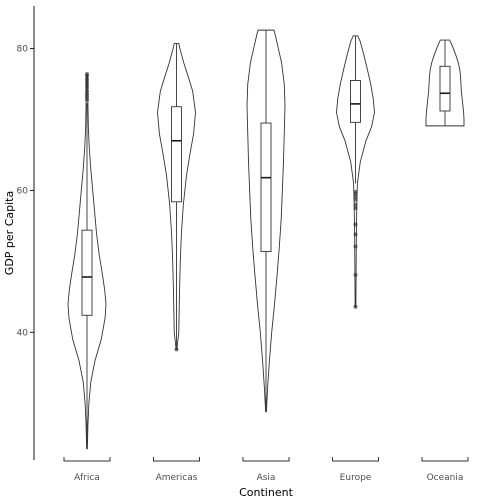 This screenshot has height=504, width=504. Describe the element at coordinates (87, 478) in the screenshot. I see `x-tick-label: Africa` at that location.